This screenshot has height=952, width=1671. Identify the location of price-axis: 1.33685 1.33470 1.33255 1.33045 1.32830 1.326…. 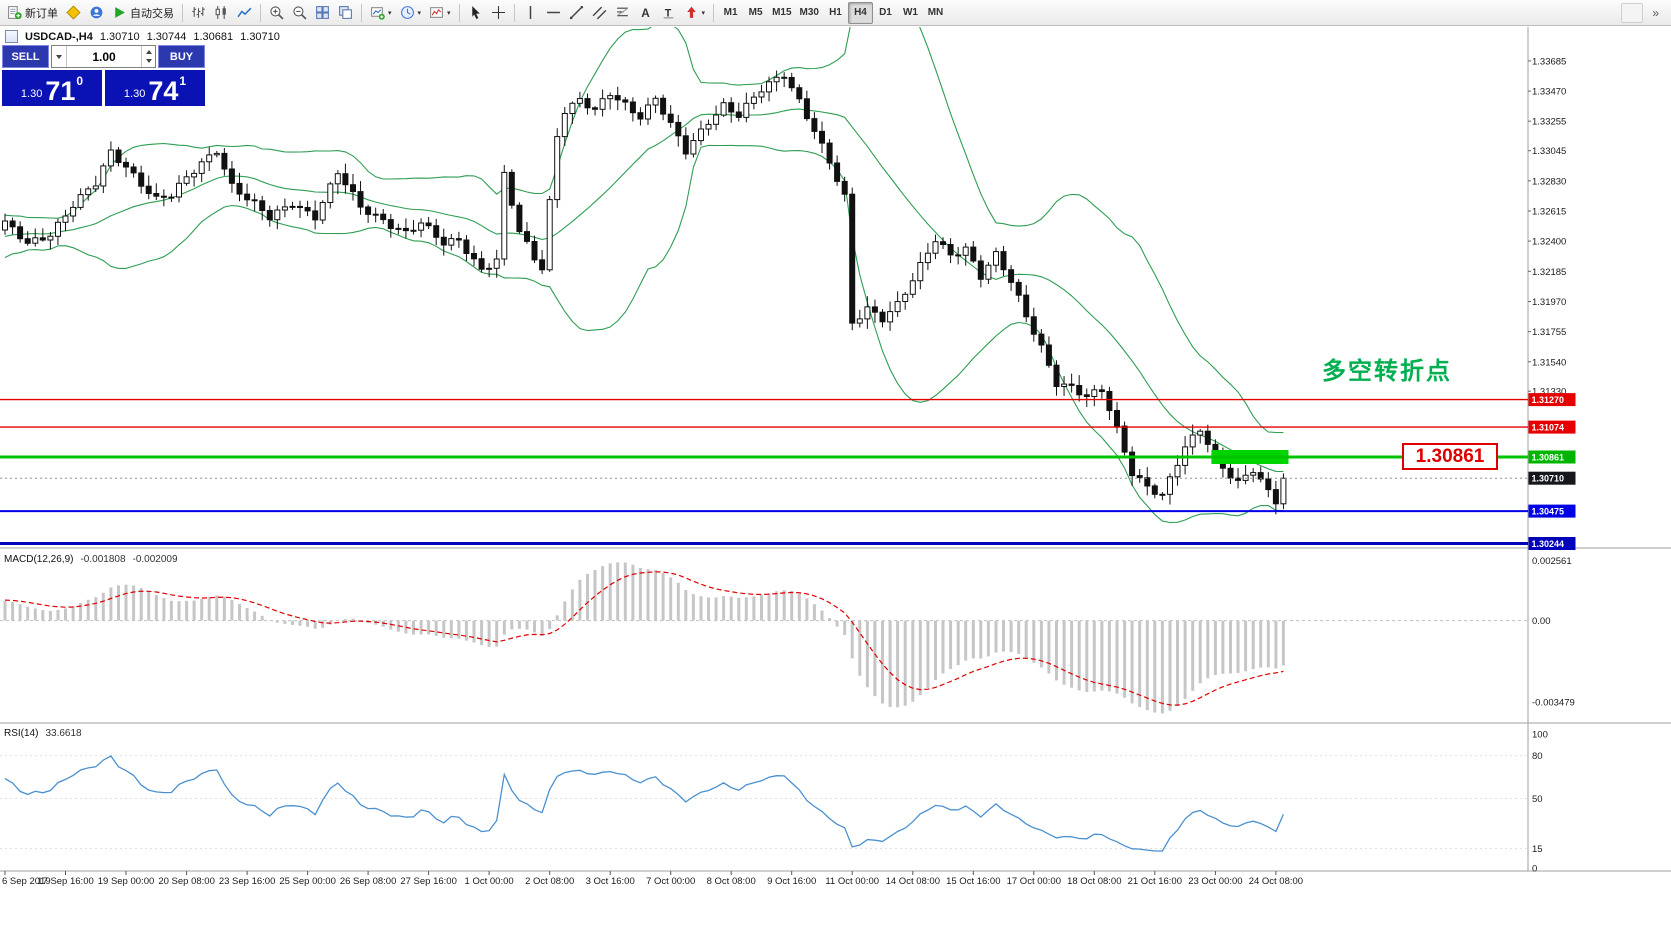
(1551, 465).